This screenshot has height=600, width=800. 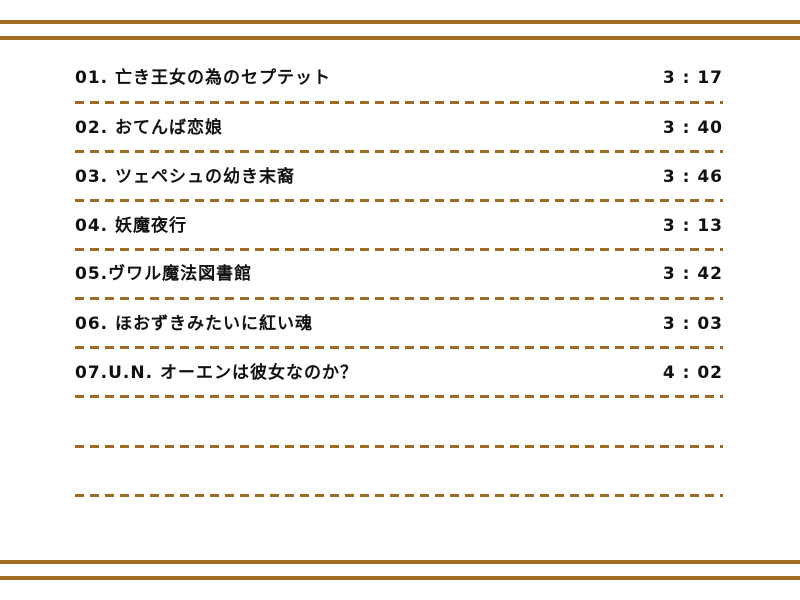 I want to click on track-duration: 3 : 40, so click(x=692, y=128).